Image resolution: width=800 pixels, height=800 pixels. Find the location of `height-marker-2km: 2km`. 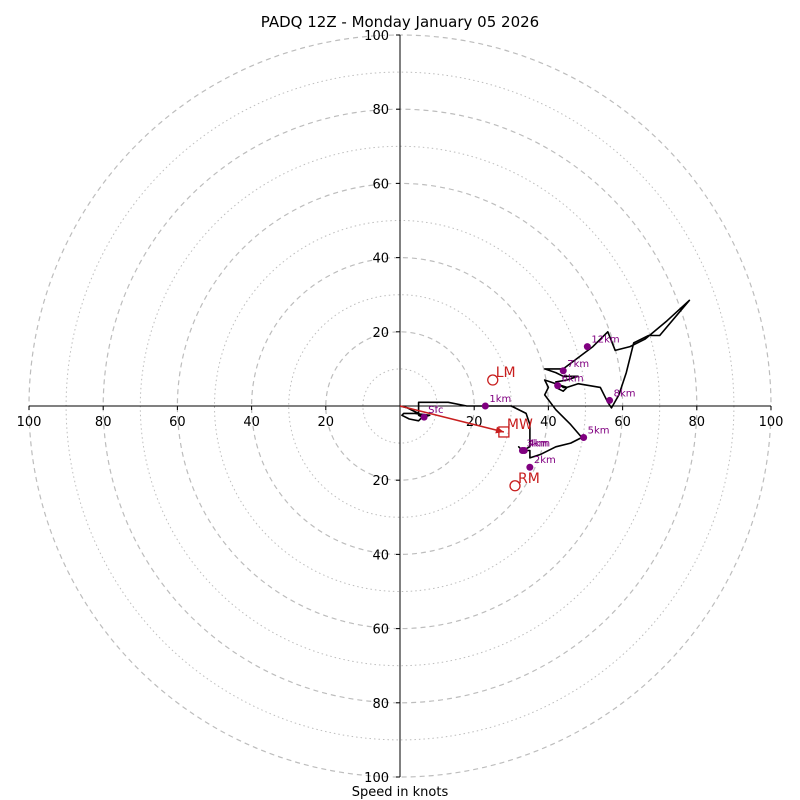

height-marker-2km: 2km is located at coordinates (541, 463).